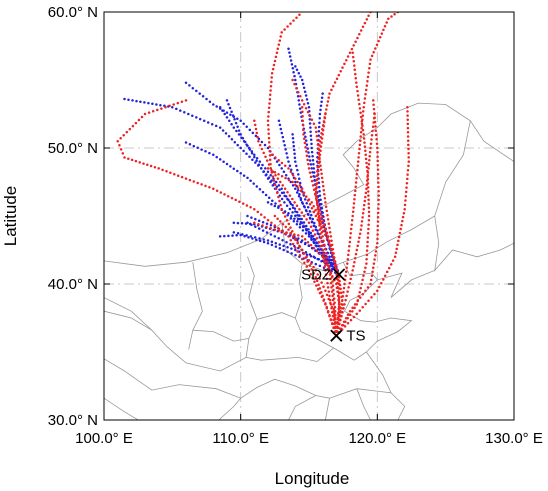 This screenshot has height=491, width=548. Describe the element at coordinates (327, 409) in the screenshot. I see `border-line` at that location.